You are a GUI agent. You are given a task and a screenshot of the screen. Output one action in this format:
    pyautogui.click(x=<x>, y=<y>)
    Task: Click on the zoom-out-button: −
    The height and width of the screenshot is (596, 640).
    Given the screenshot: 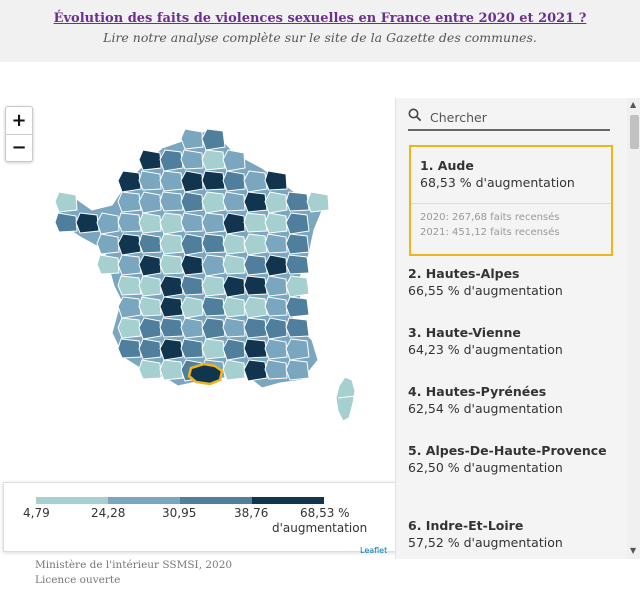 What is the action you would take?
    pyautogui.click(x=19, y=147)
    